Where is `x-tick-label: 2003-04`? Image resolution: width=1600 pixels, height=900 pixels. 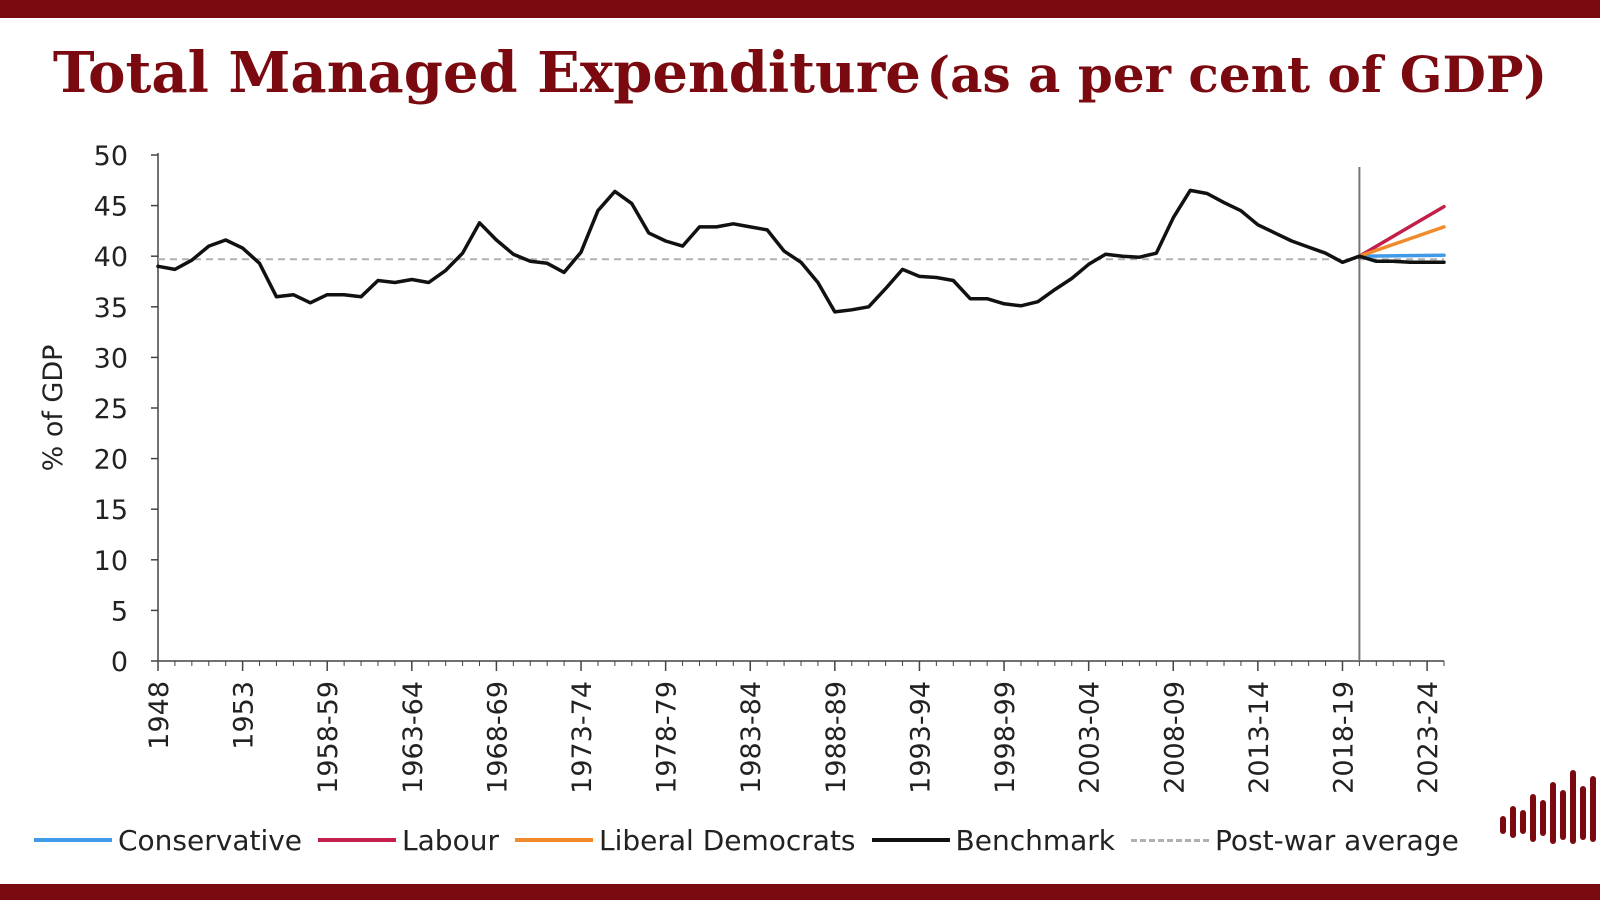 x-tick-label: 2003-04 is located at coordinates (1090, 737).